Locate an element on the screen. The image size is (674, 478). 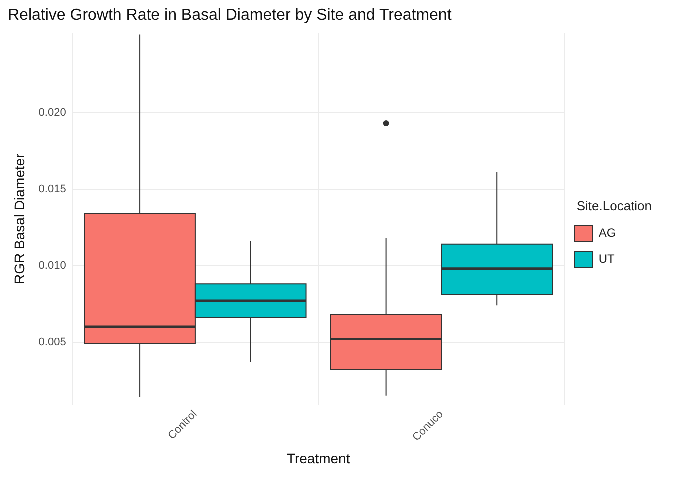
y-tick-label: 0.015 is located at coordinates (52, 189).